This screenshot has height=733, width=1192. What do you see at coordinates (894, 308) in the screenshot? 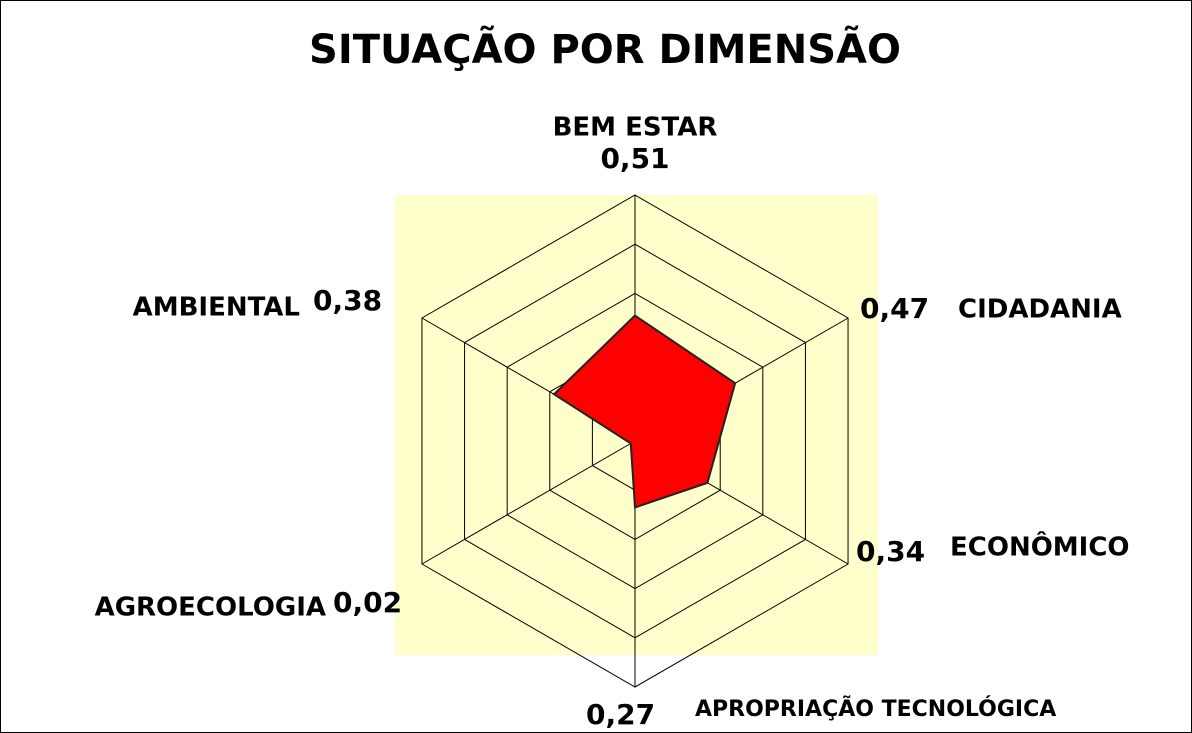
I see `value-label: 0,47` at bounding box center [894, 308].